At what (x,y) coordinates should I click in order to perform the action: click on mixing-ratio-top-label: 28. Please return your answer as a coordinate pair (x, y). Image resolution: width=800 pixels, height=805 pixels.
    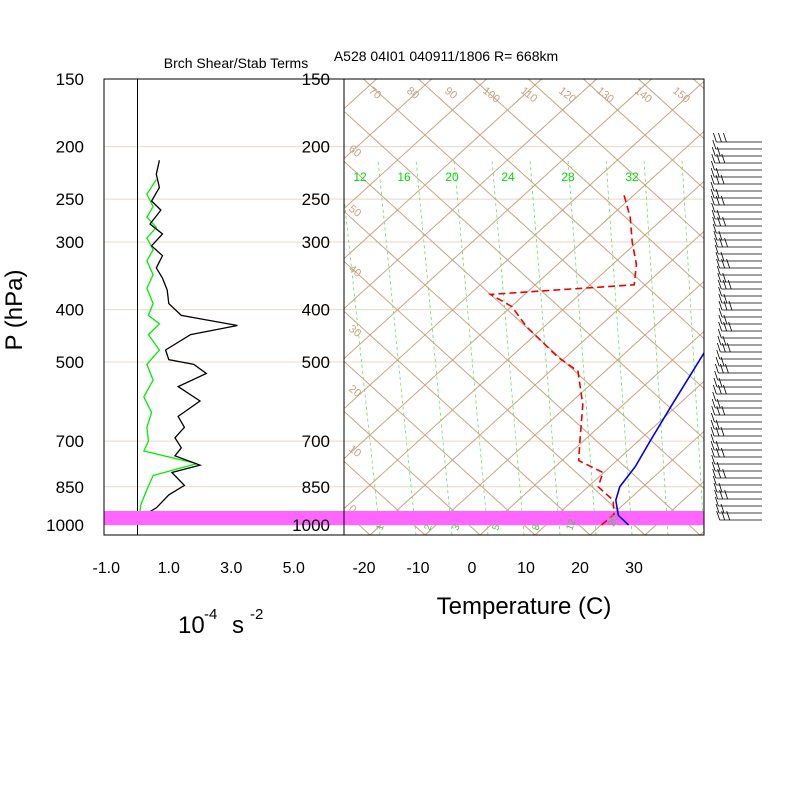
    Looking at the image, I should click on (568, 177).